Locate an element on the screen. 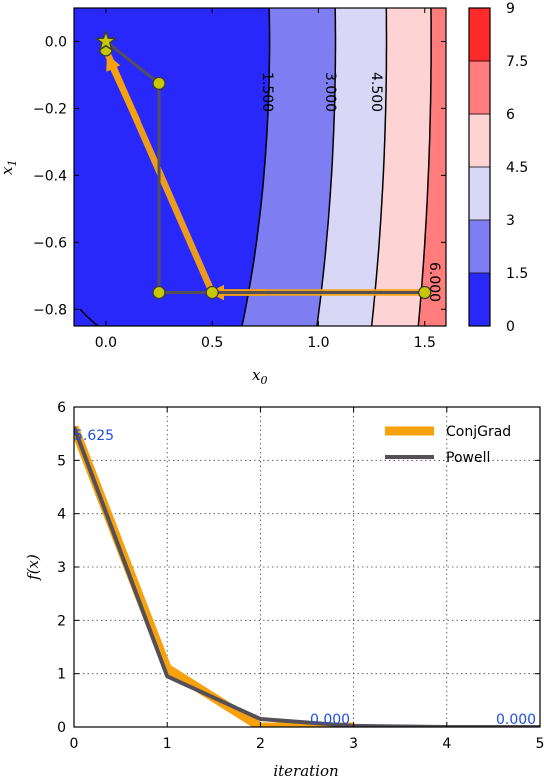 The height and width of the screenshot is (781, 544). data-label-conjgrad-end: 0.000 is located at coordinates (330, 720).